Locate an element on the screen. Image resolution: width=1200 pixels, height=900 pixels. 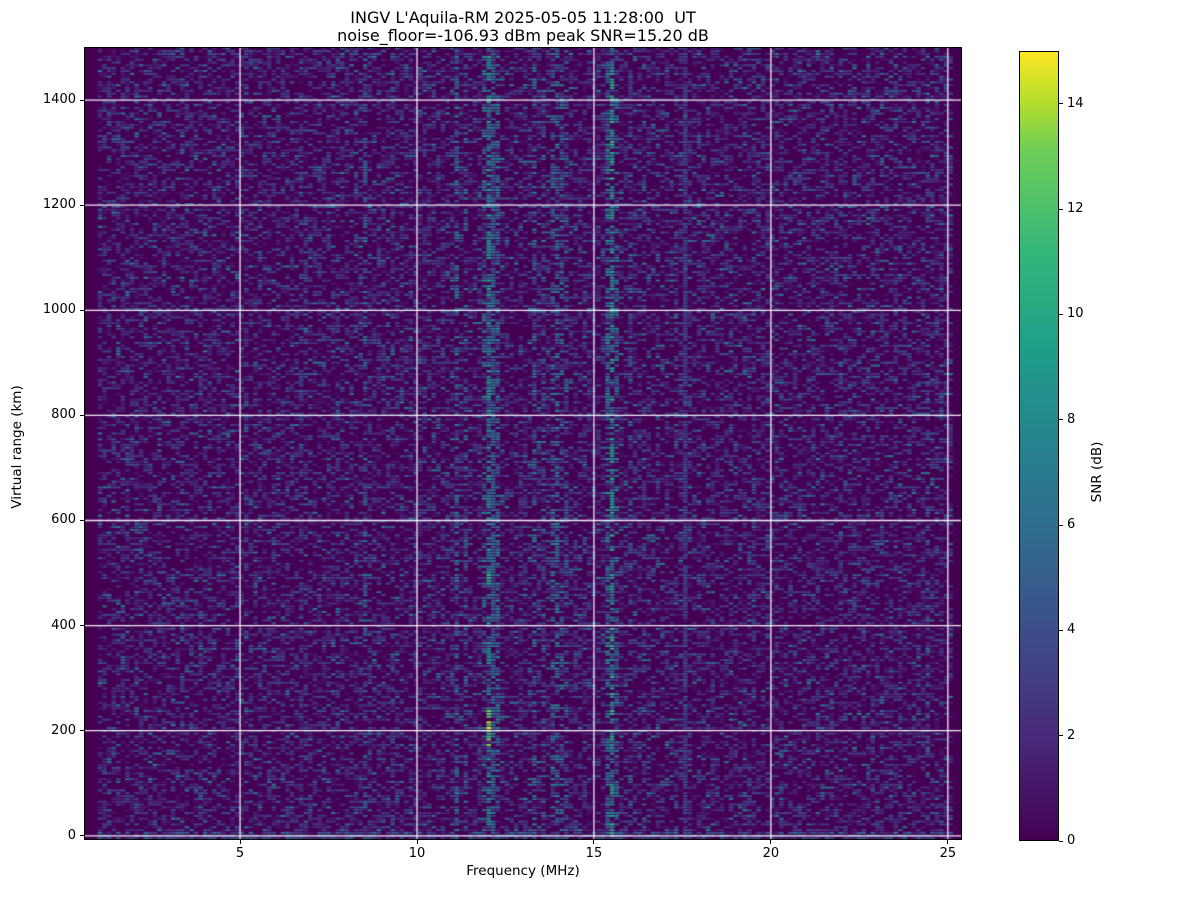
y-tick-label: 200 is located at coordinates (63, 730).